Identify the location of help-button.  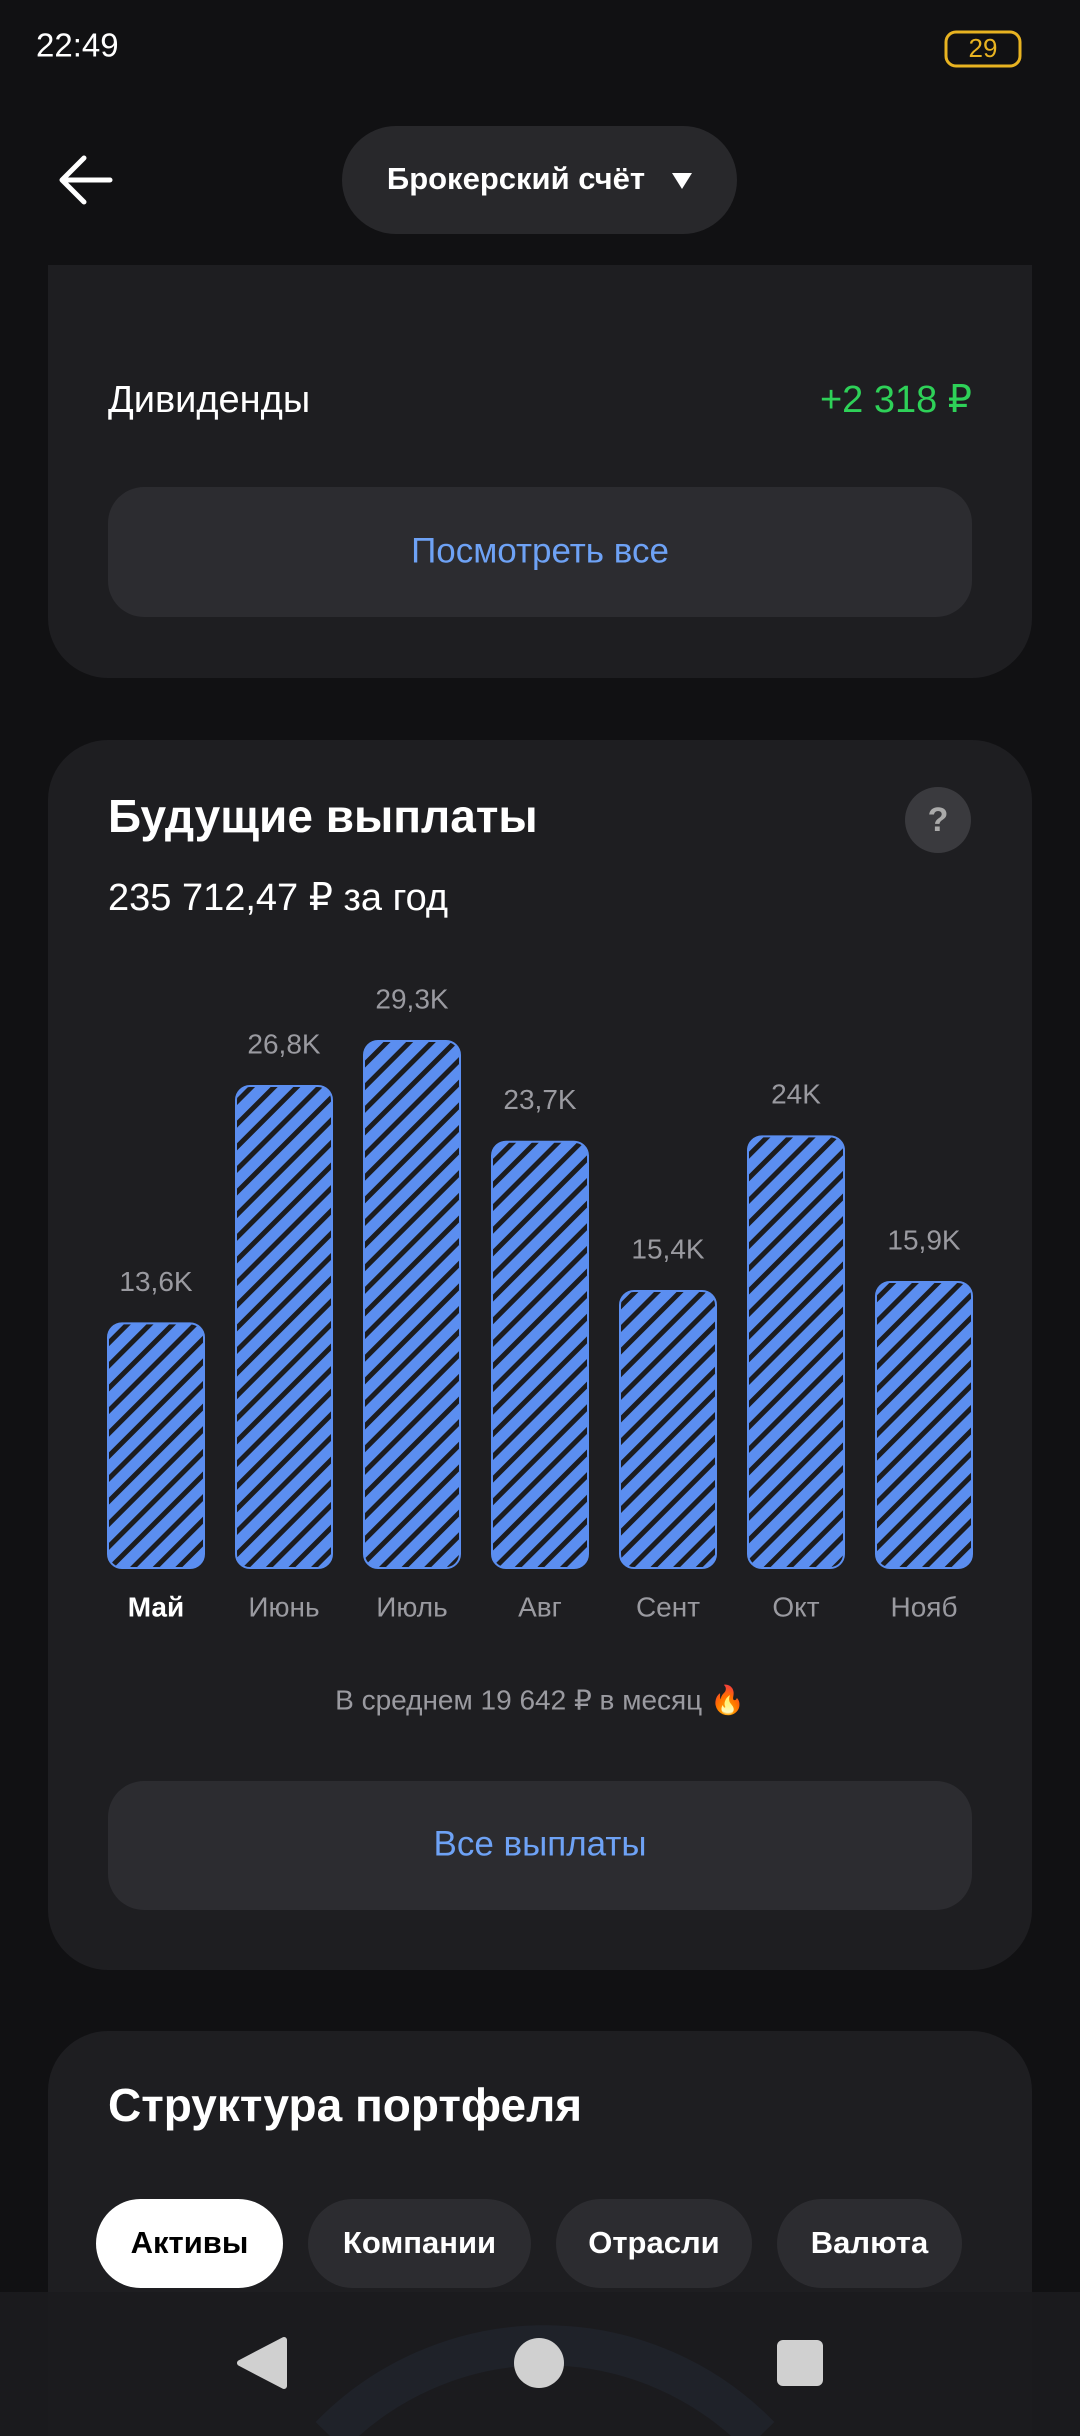
(938, 820).